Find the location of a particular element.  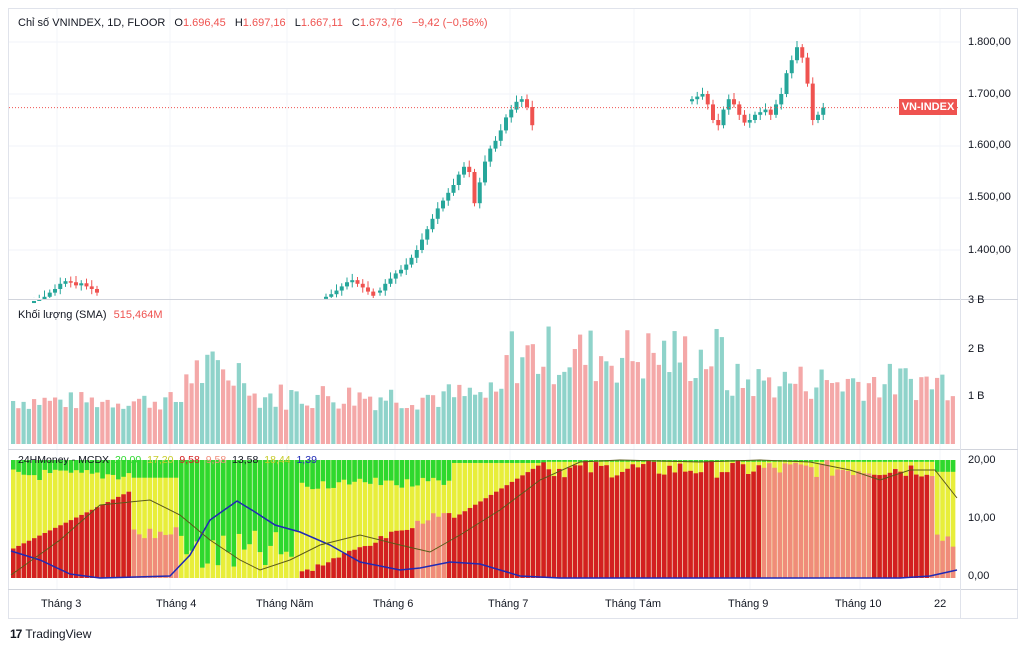

tradingview-logo: 17 TradingView is located at coordinates (50, 634).